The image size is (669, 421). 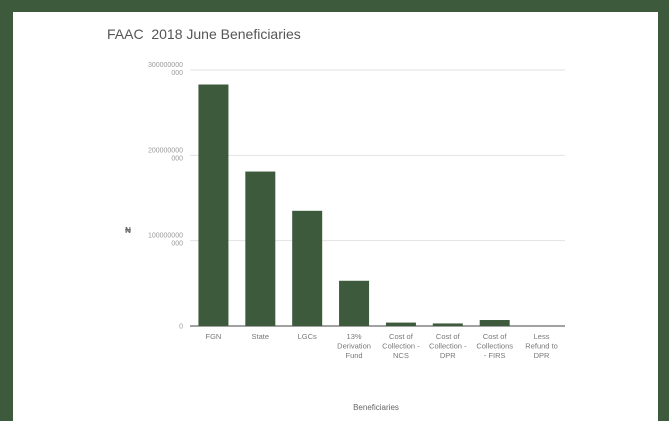 I want to click on x-axis-label: Beneficiaries, so click(x=376, y=407).